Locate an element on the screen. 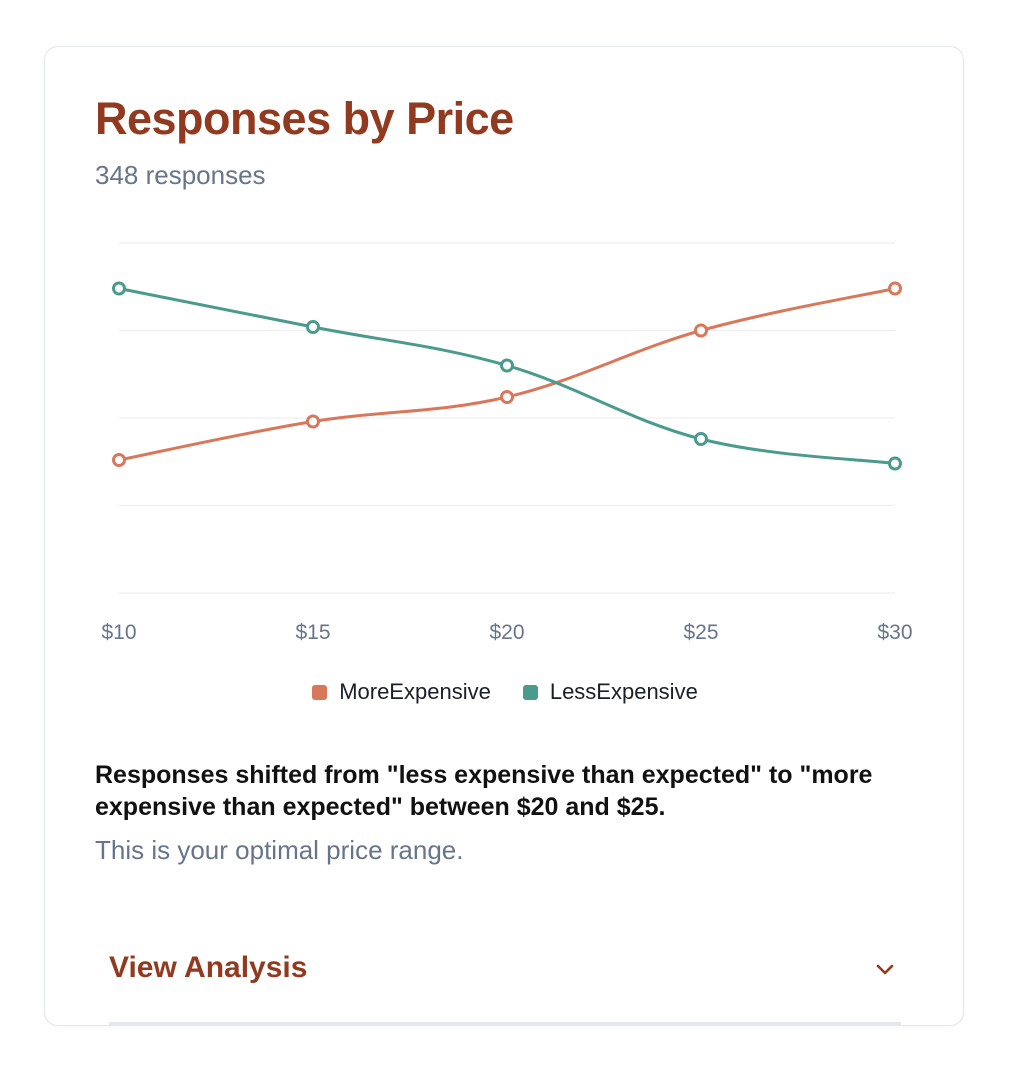 The height and width of the screenshot is (1076, 1012). chevron-down-icon is located at coordinates (885, 969).